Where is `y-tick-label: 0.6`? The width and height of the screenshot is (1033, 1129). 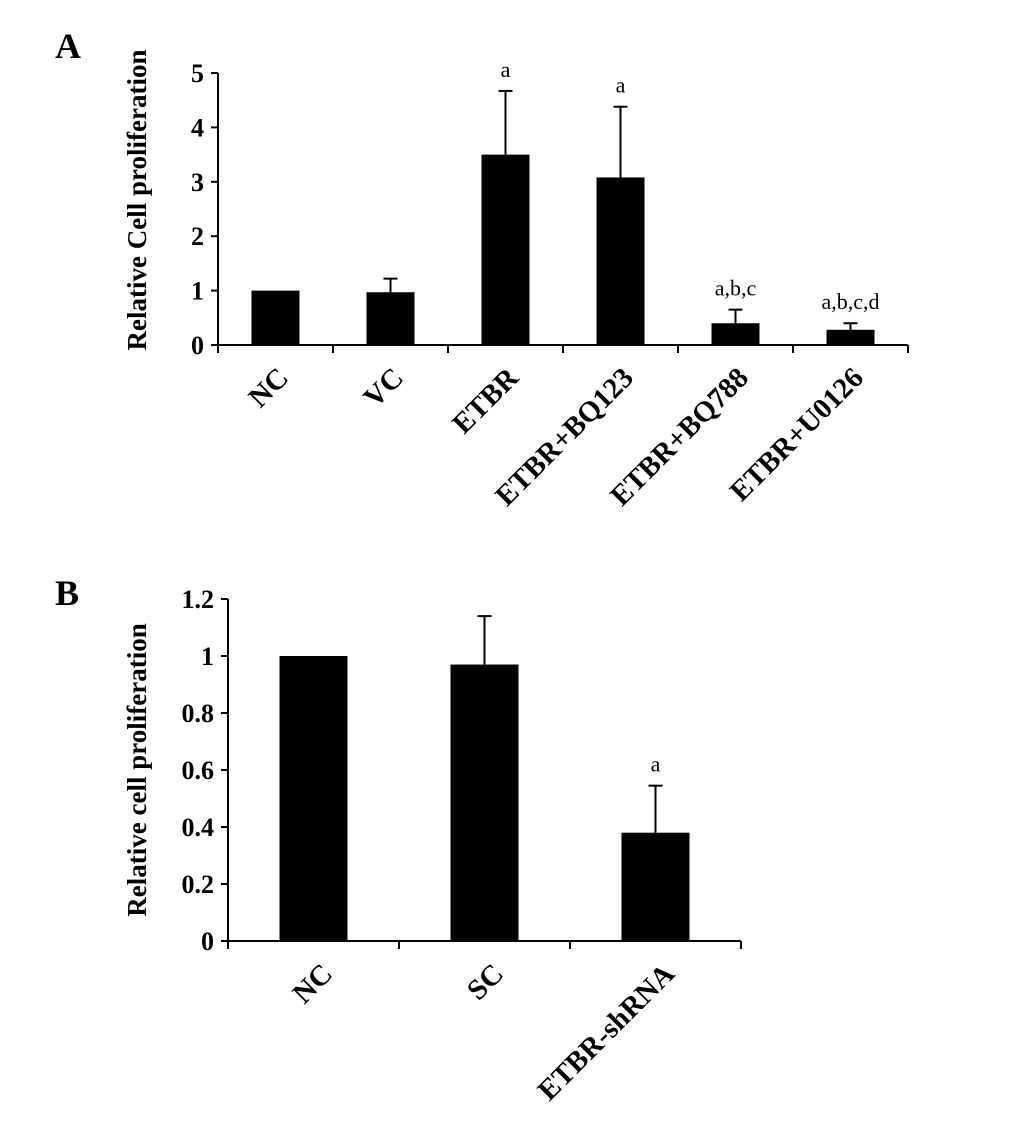
y-tick-label: 0.6 is located at coordinates (198, 770).